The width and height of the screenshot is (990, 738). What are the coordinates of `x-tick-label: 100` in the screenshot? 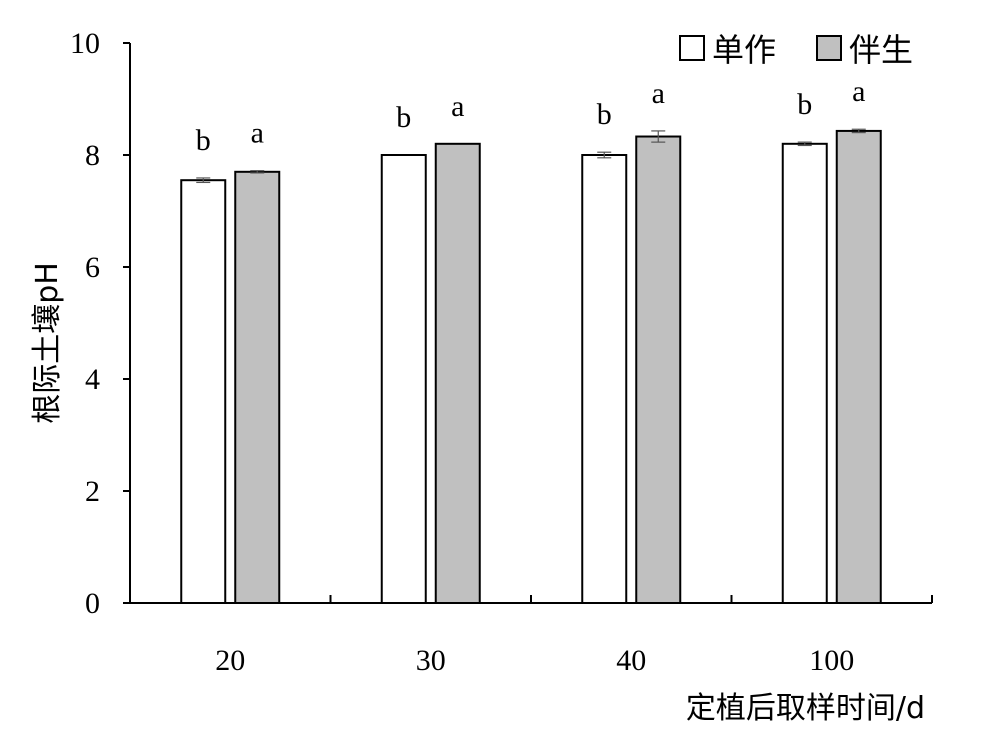 It's located at (831, 660).